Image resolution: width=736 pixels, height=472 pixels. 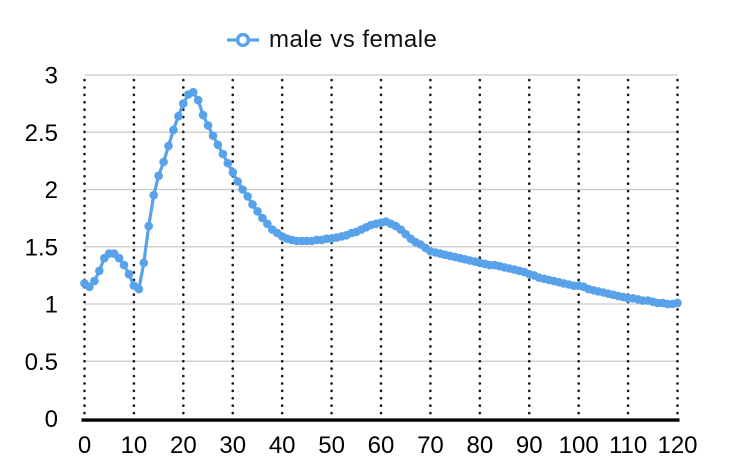 I want to click on x-axis-tick-label: 90, so click(x=529, y=445).